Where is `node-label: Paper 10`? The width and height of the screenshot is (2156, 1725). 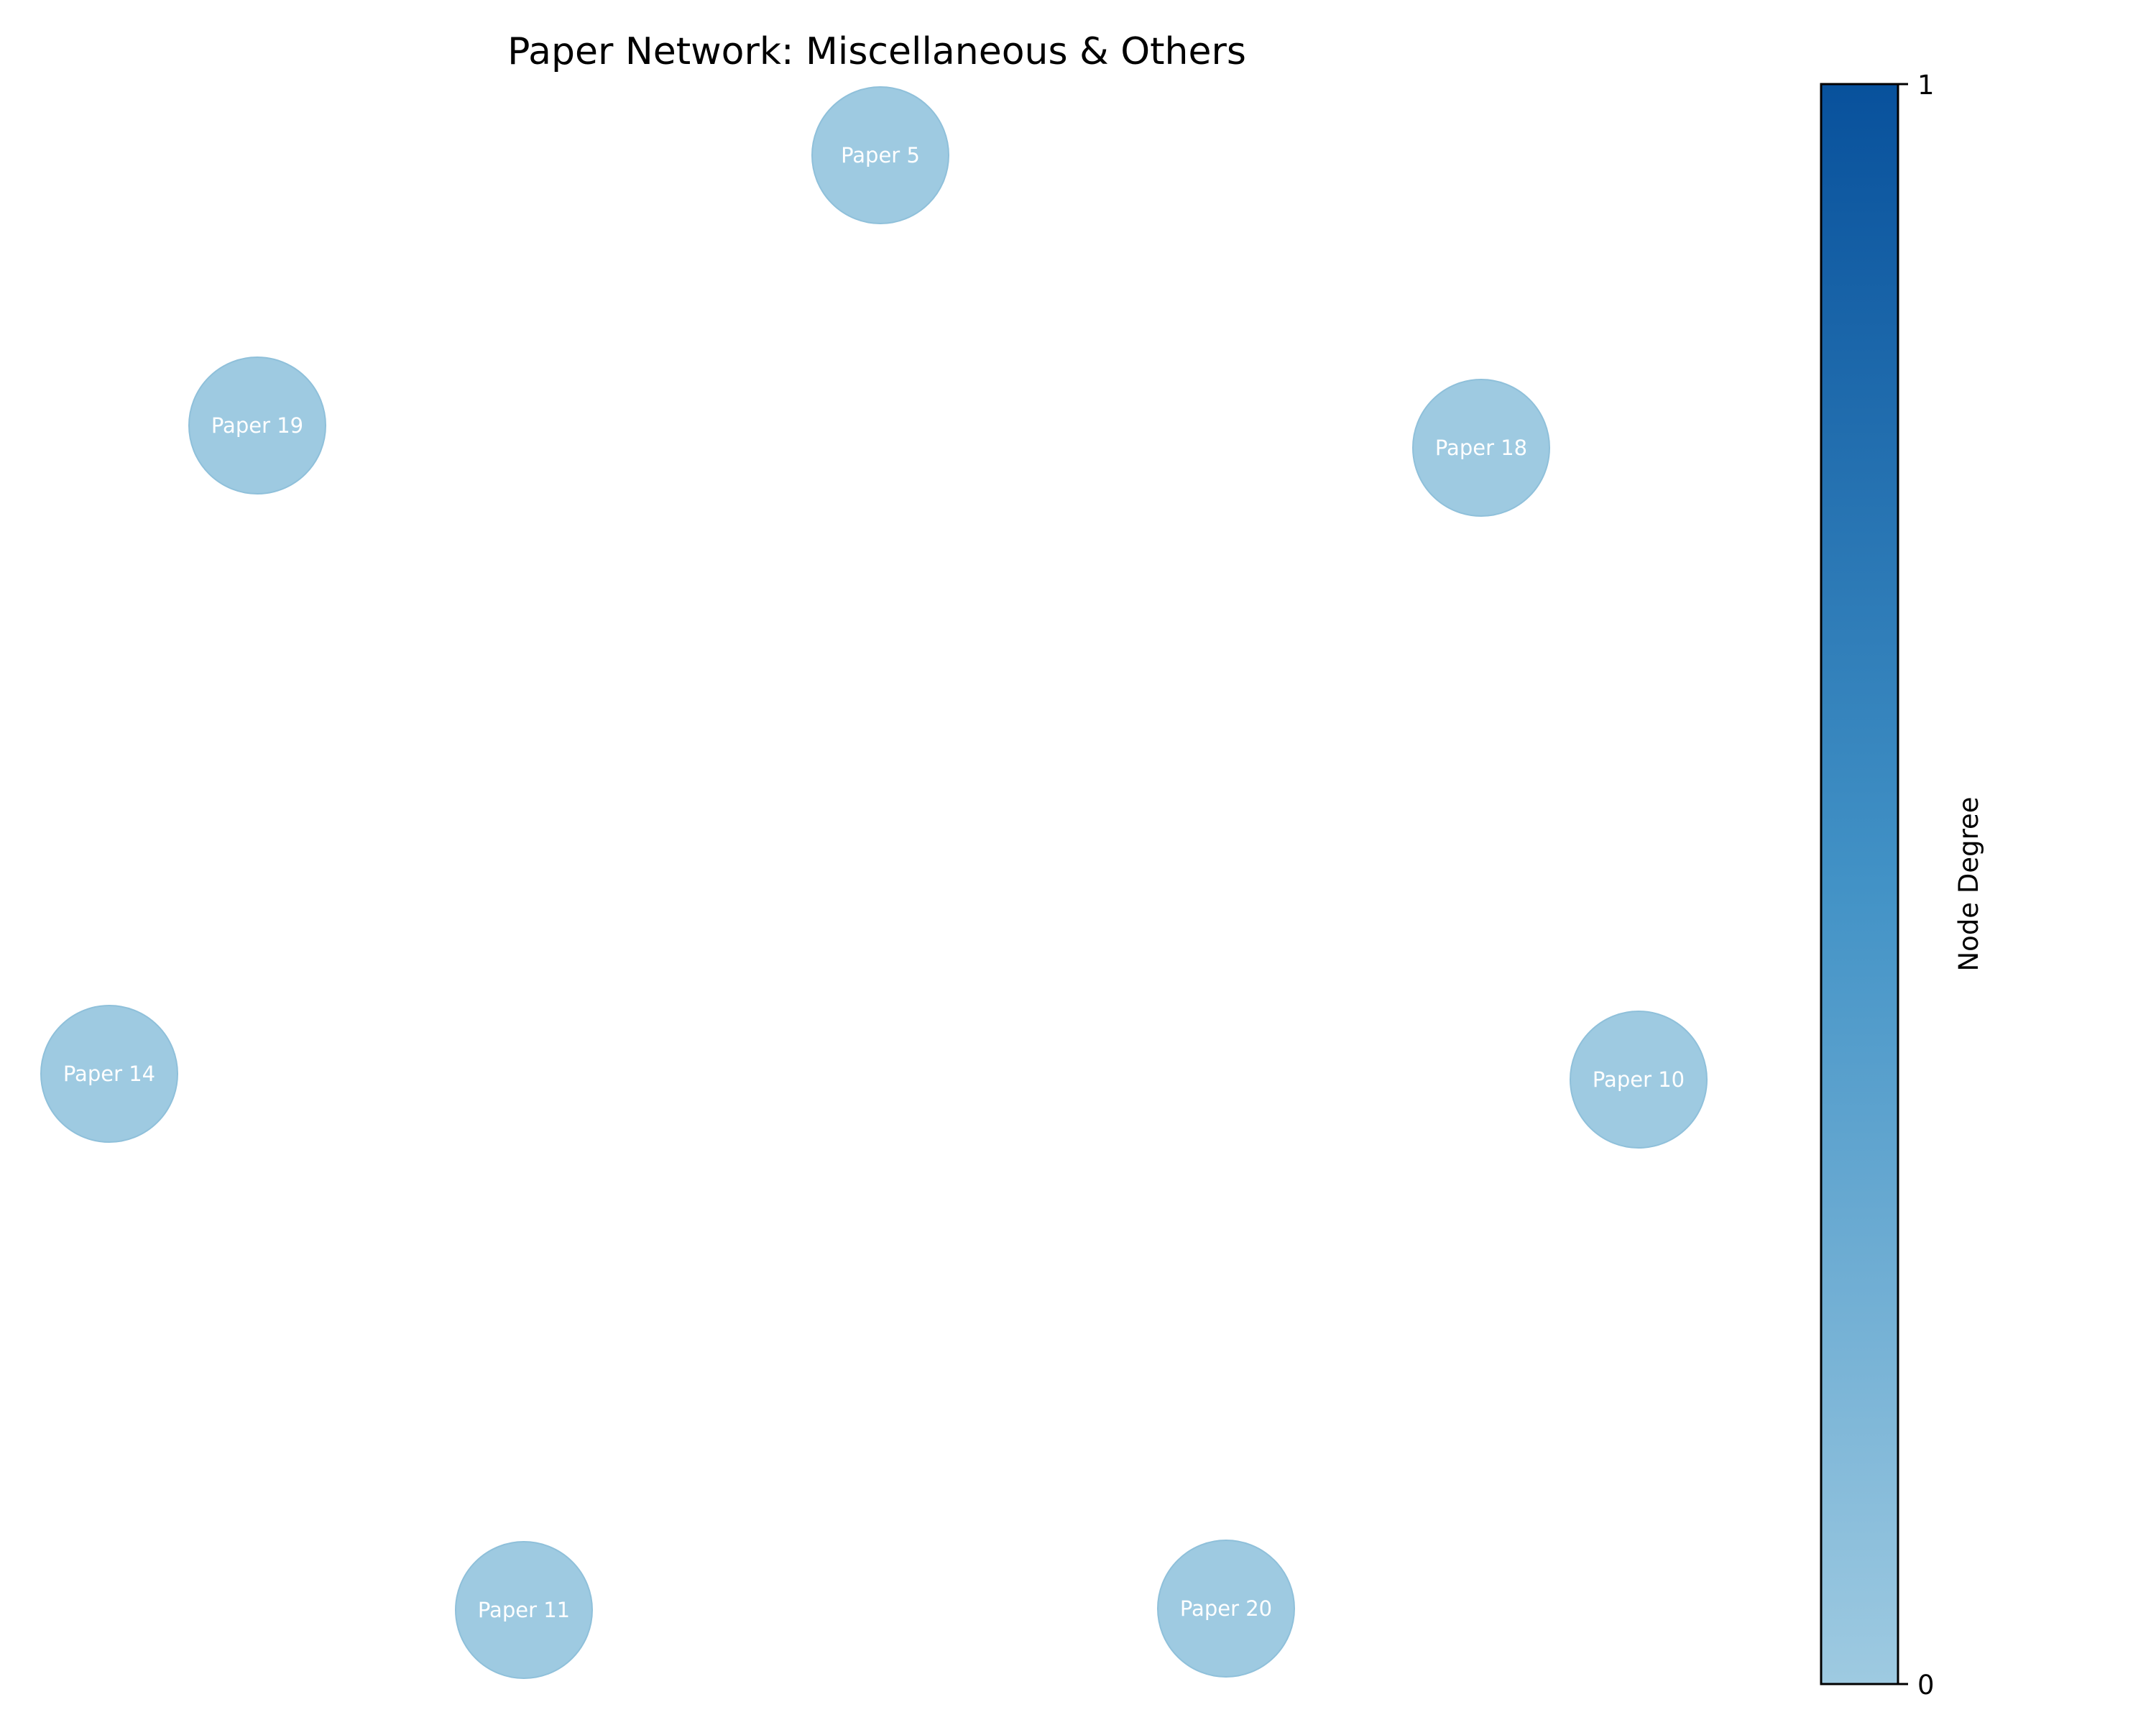 node-label: Paper 10 is located at coordinates (1639, 1079).